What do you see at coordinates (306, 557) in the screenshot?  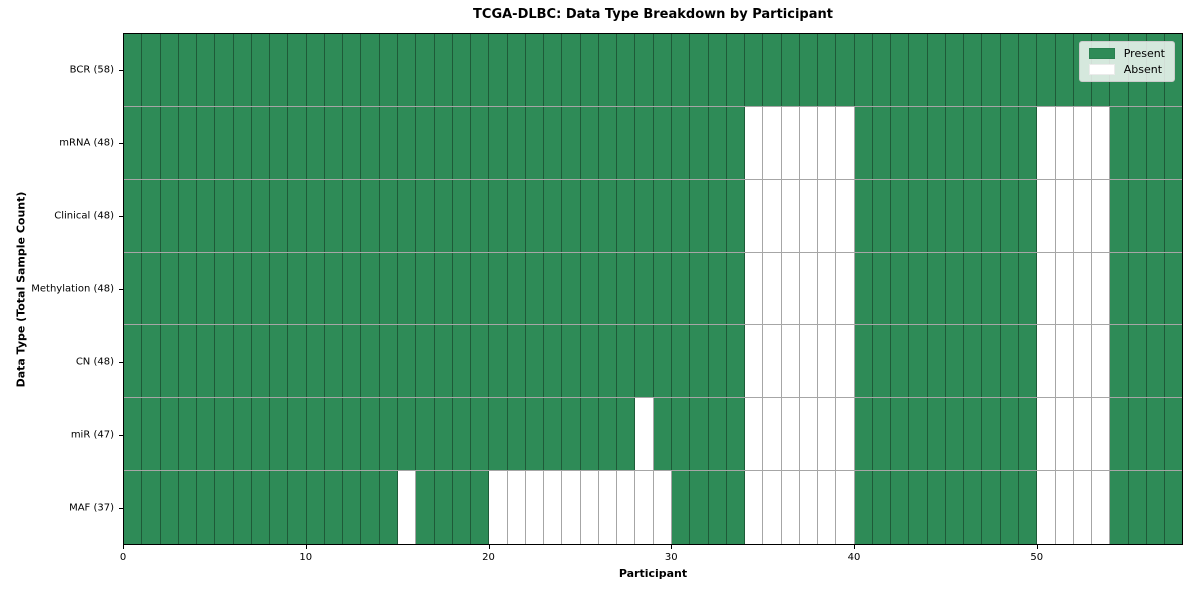 I see `x-tick-label: 10` at bounding box center [306, 557].